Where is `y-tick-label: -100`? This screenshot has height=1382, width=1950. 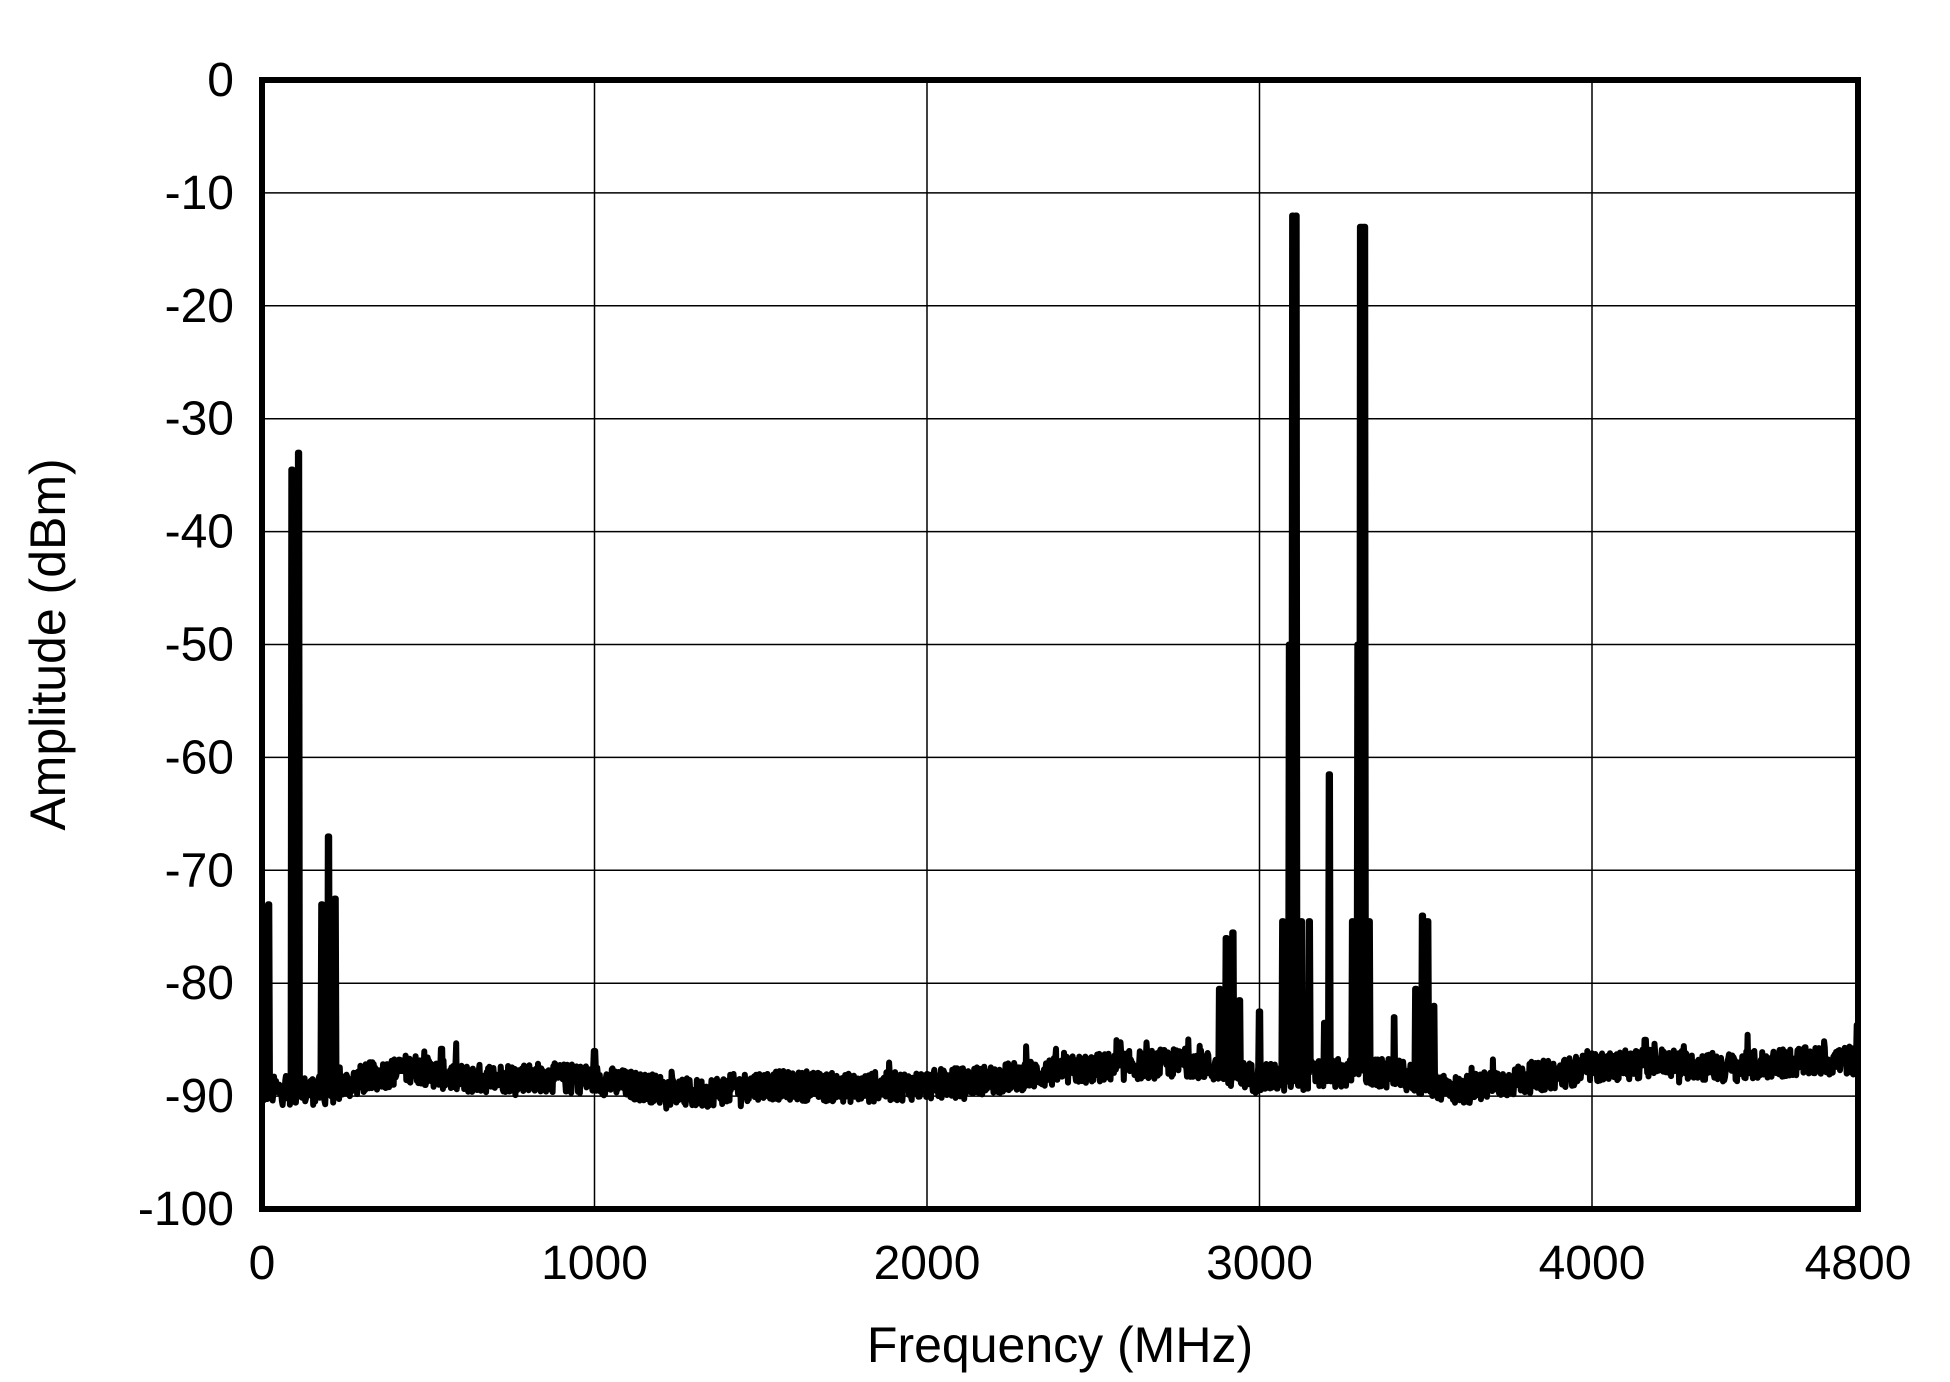 y-tick-label: -100 is located at coordinates (186, 1209).